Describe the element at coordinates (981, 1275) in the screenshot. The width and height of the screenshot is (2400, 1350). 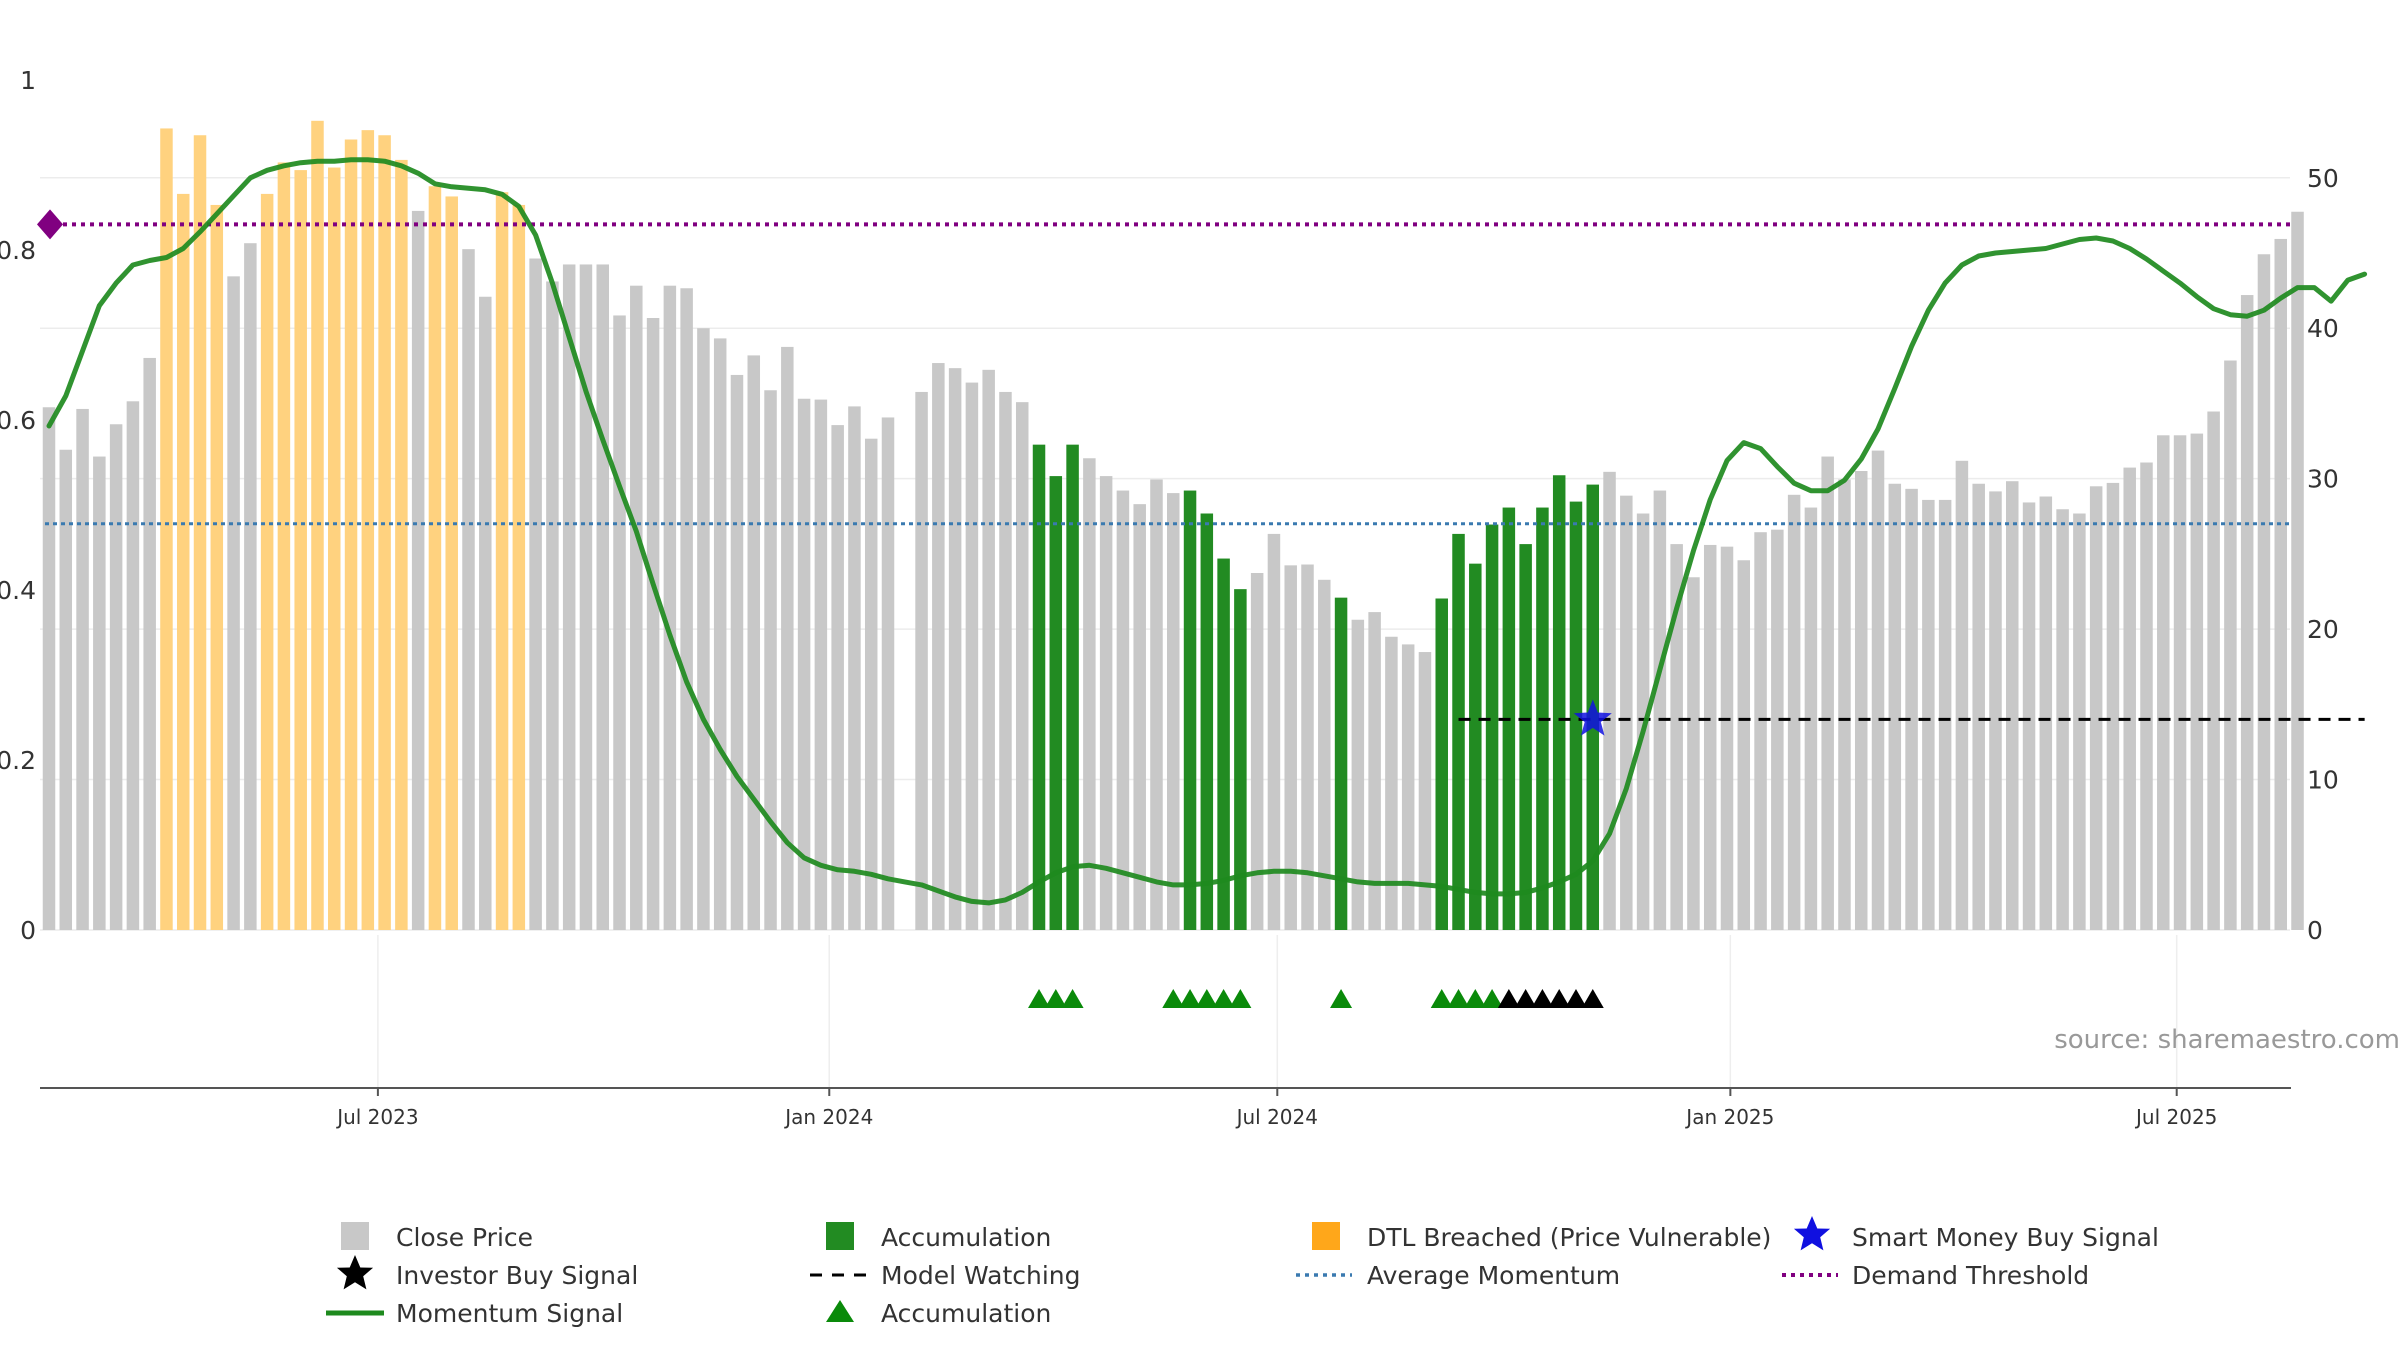
I see `legend-label-model-watching: Model Watching` at that location.